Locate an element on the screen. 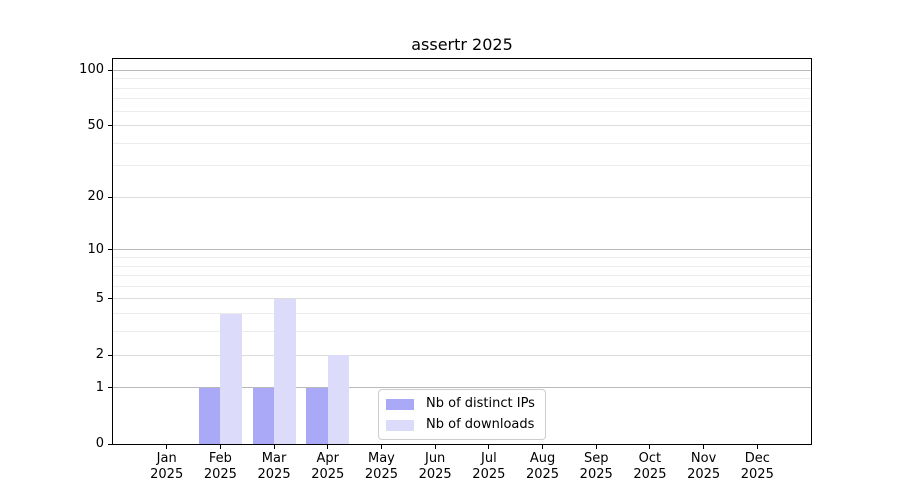  bar-apr-downloads is located at coordinates (338, 399).